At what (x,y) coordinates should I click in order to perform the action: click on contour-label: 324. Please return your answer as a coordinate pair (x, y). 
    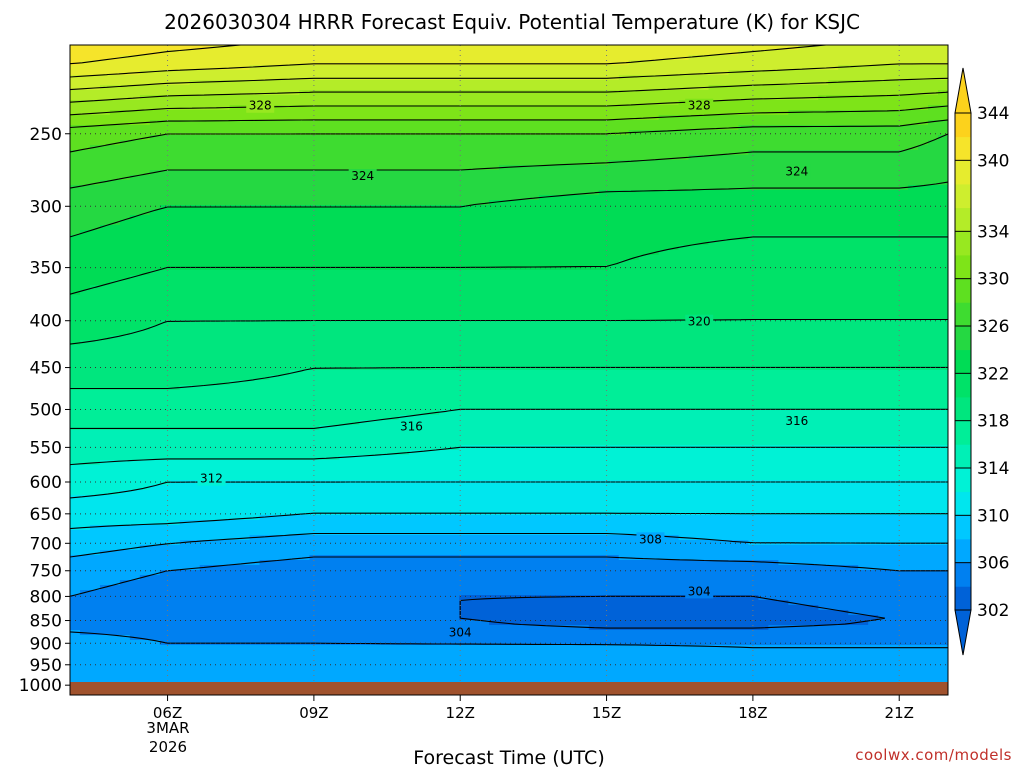
    Looking at the image, I should click on (362, 175).